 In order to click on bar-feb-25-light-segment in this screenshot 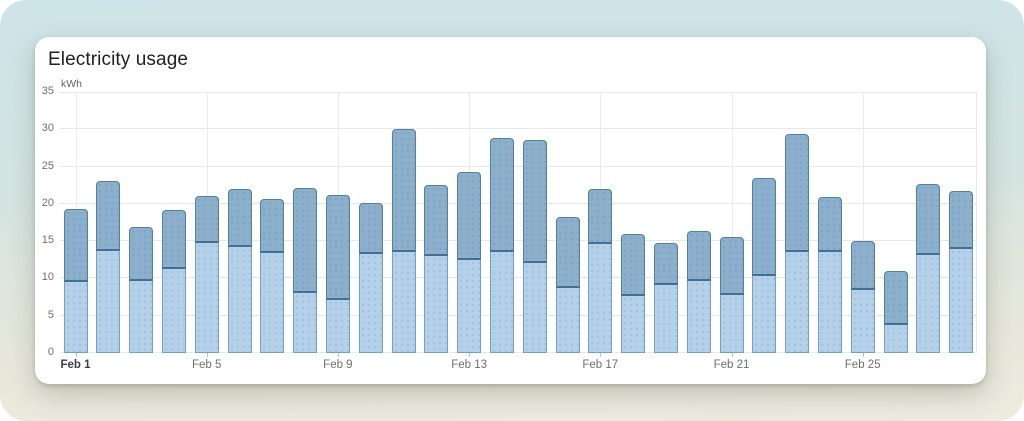, I will do `click(862, 321)`.